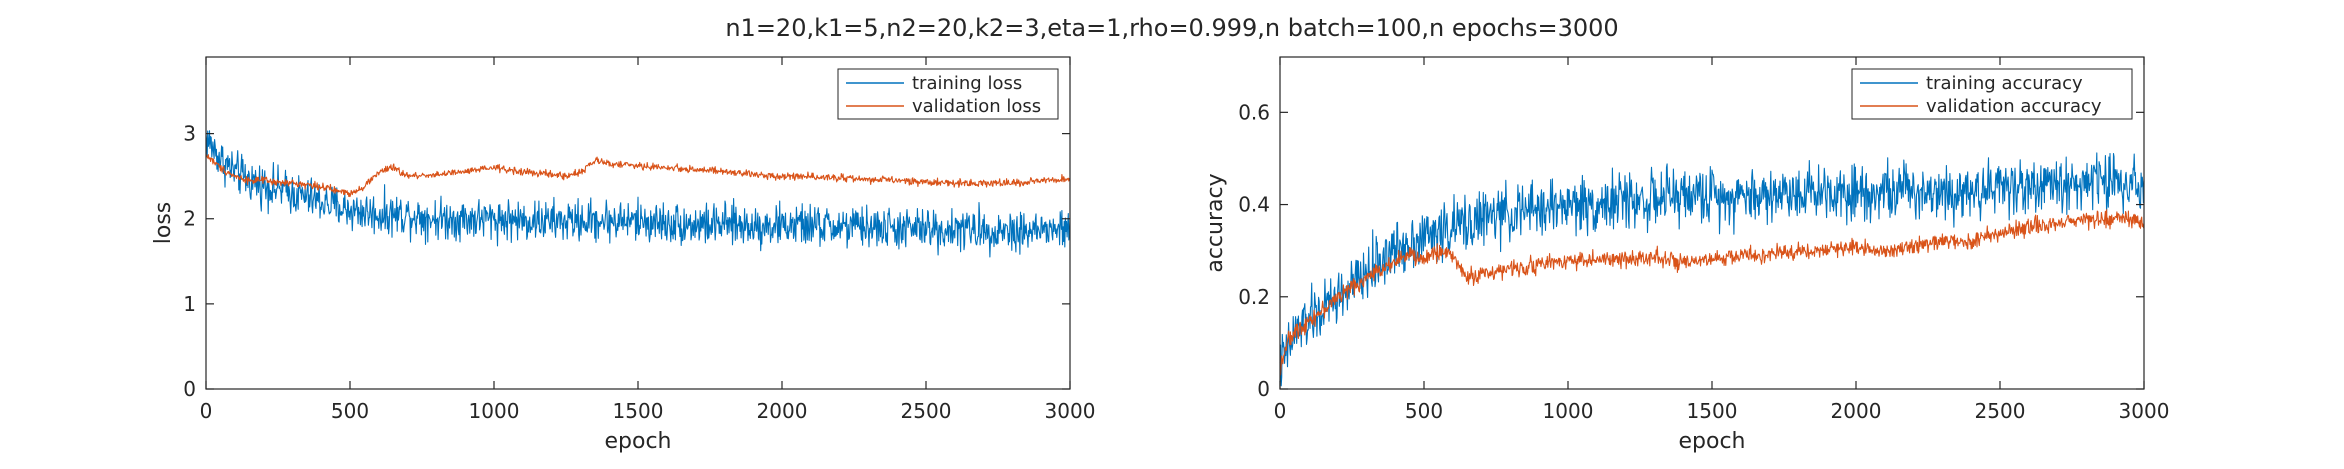  I want to click on legend-label: validation accuracy, so click(2014, 106).